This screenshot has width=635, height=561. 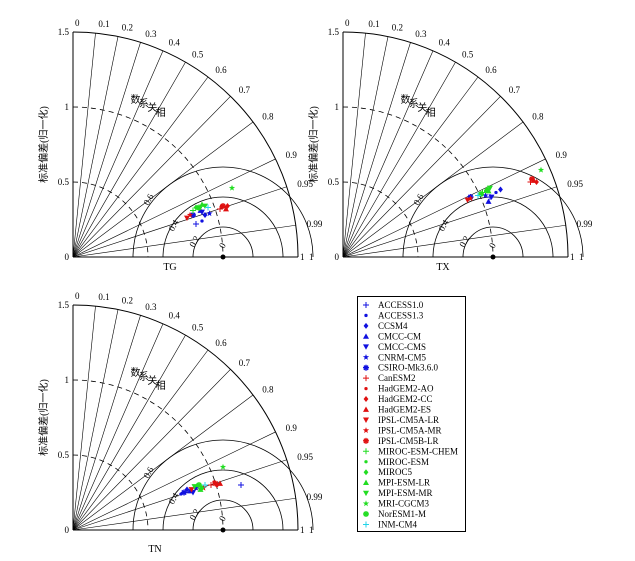 What do you see at coordinates (220, 209) in the screenshot?
I see `data-point-canesm2` at bounding box center [220, 209].